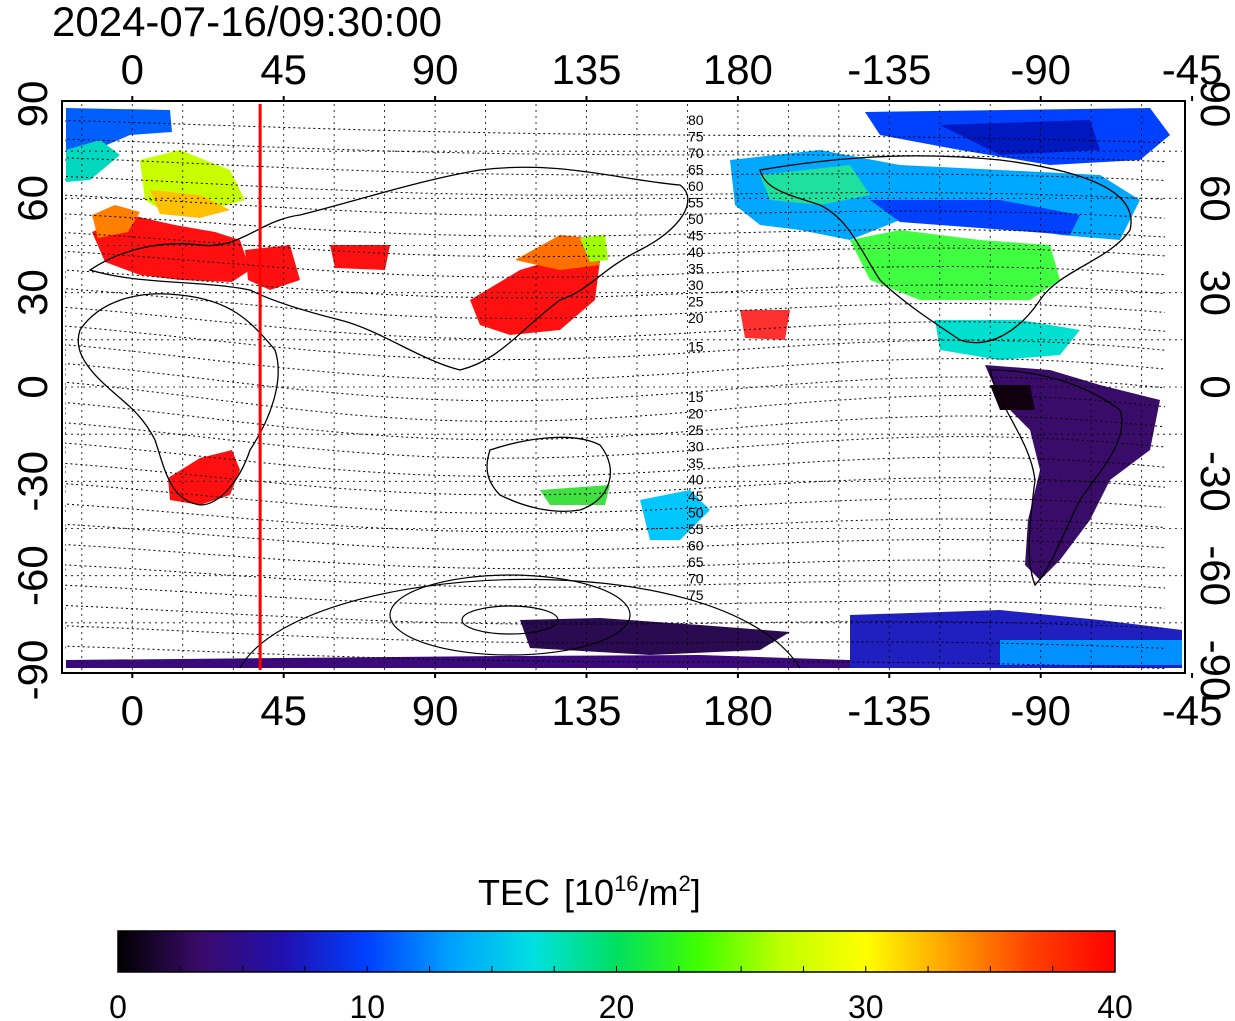  Describe the element at coordinates (190, 204) in the screenshot. I see `tec-region-scandinavia-south` at that location.